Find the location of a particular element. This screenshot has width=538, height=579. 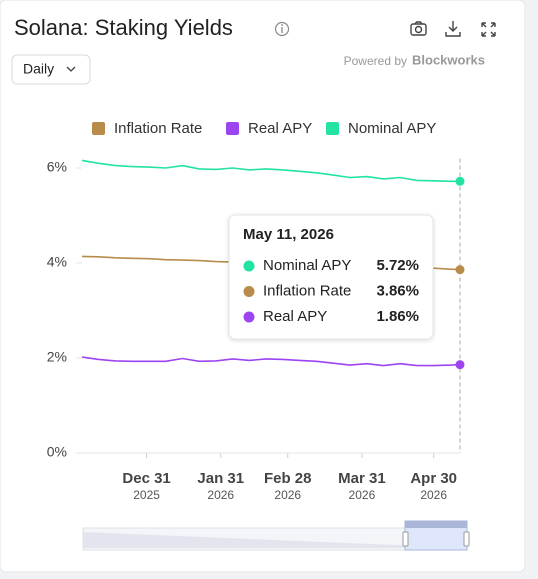

tooltip-name: Inflation Rate is located at coordinates (307, 290).